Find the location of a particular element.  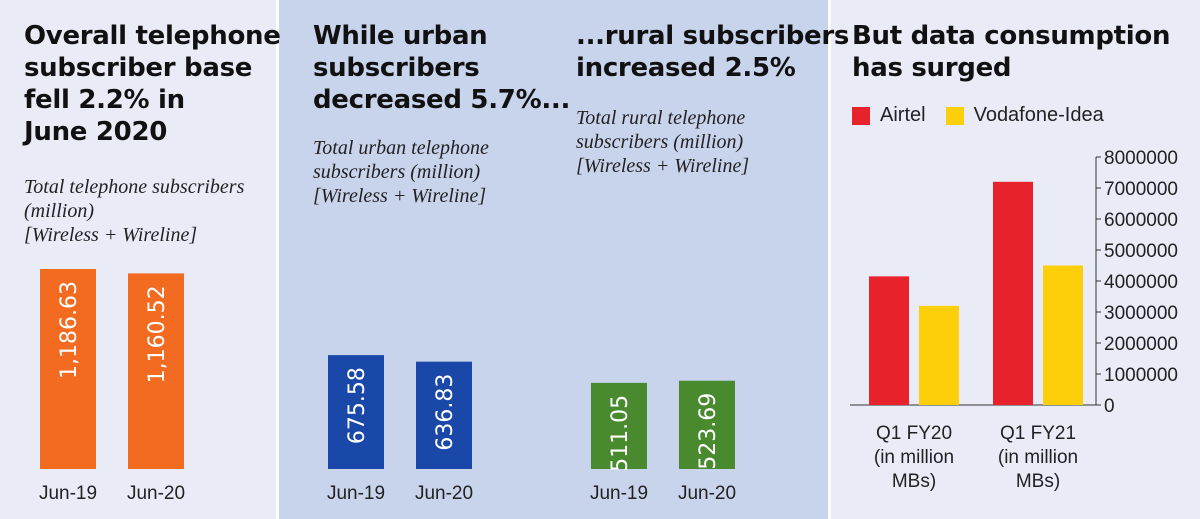

bar-value-label: 1,160.52 is located at coordinates (157, 334).